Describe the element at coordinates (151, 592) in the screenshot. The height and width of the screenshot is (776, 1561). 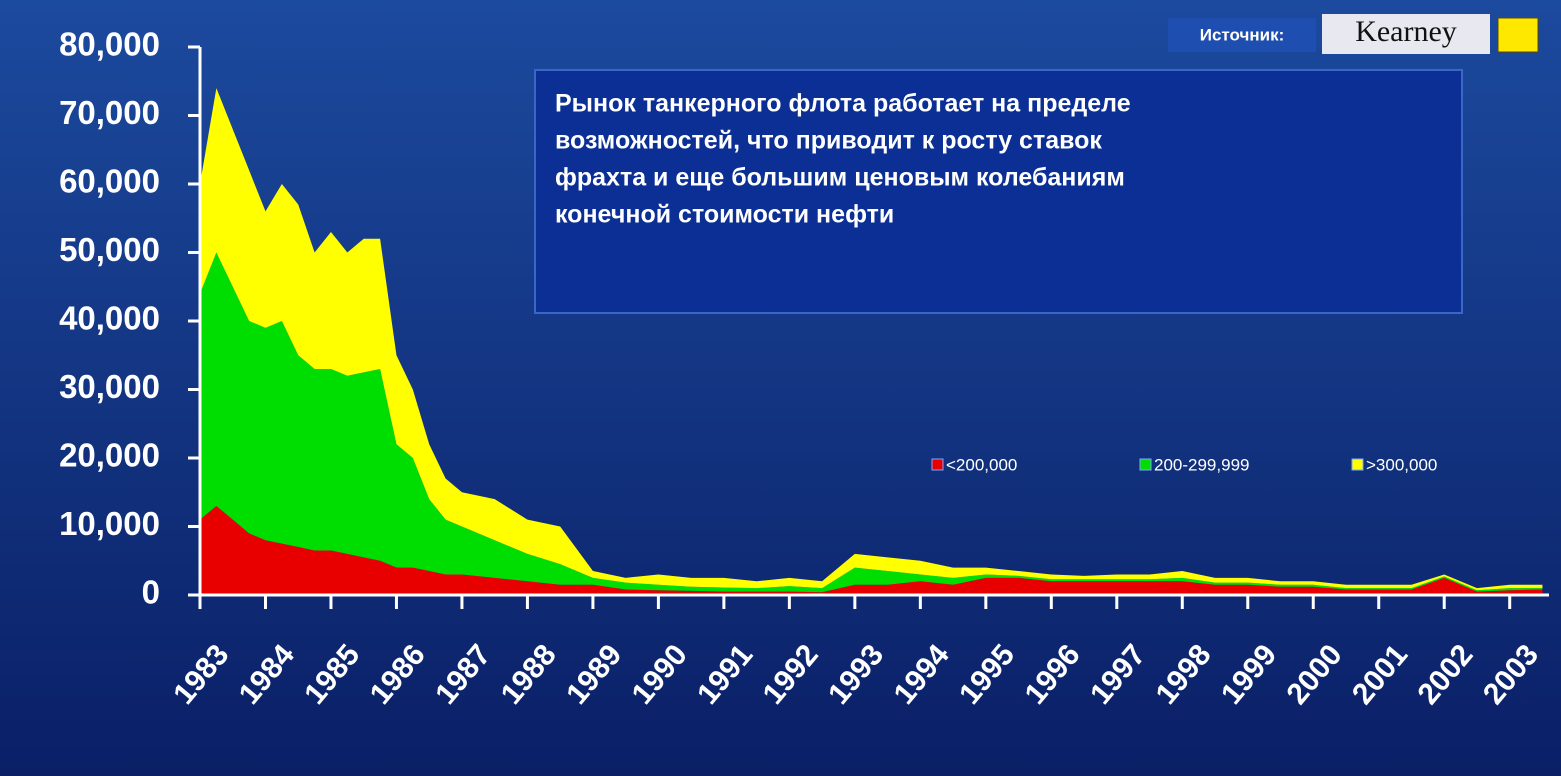
I see `y-tick-label: 0` at that location.